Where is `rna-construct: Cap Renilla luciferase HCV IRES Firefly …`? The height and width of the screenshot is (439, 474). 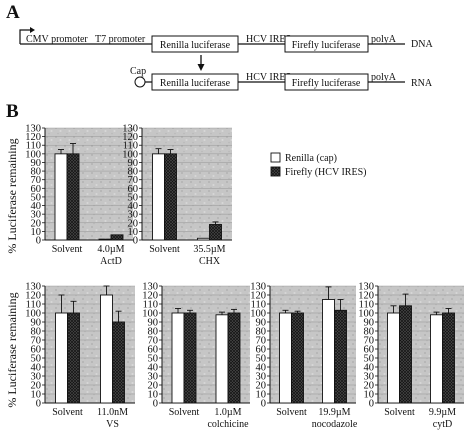 rna-construct: Cap Renilla luciferase HCV IRES Firefly … is located at coordinates (281, 78).